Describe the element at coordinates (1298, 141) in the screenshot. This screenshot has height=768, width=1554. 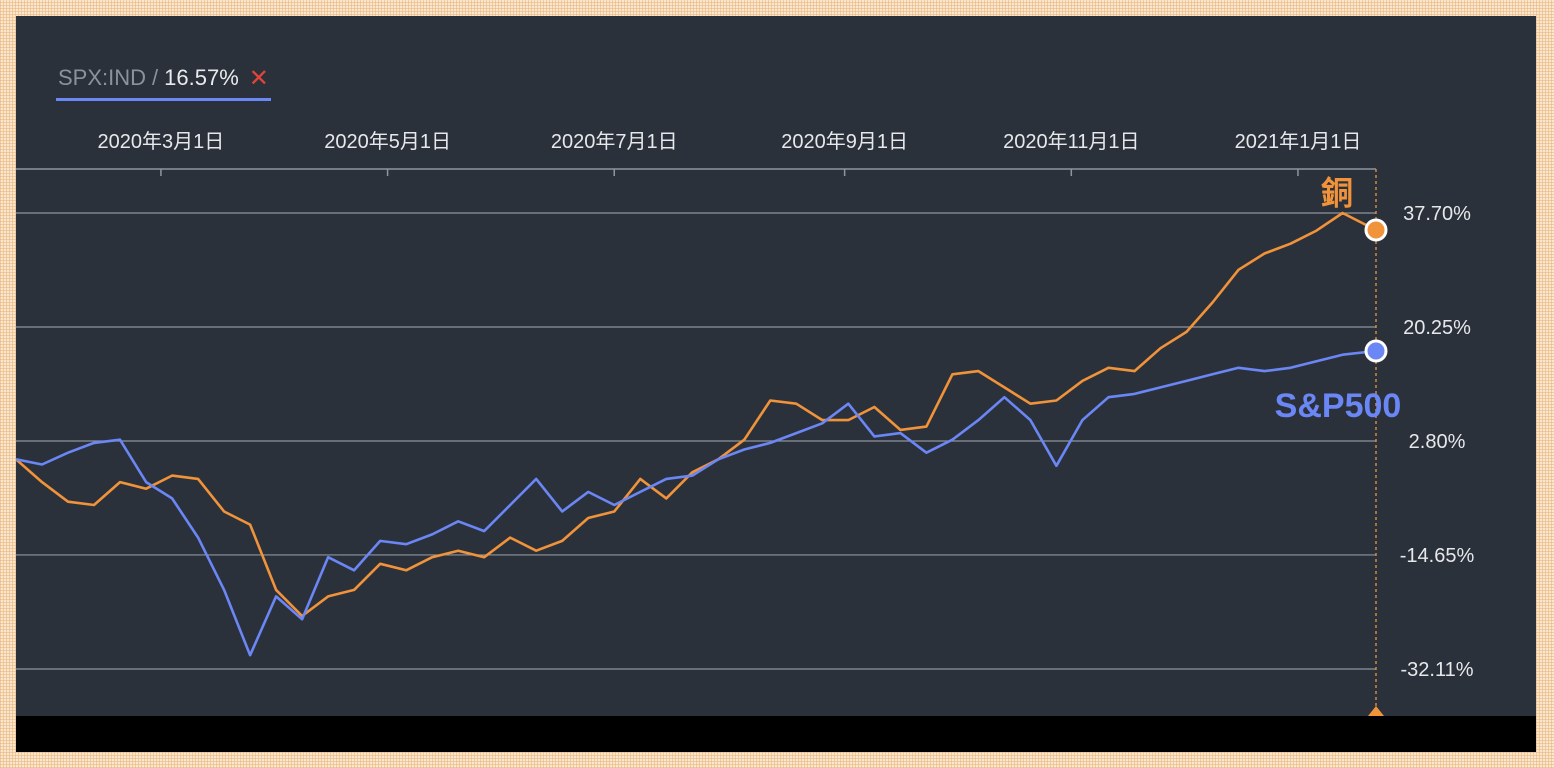
I see `x-tick-label: 2021年1月1日` at that location.